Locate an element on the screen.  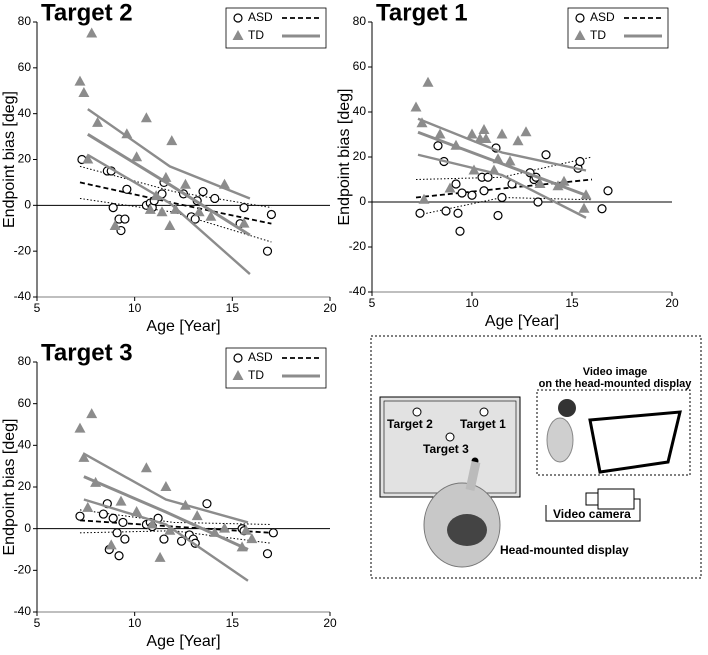
chart-title: Target 2 is located at coordinates (87, 13).